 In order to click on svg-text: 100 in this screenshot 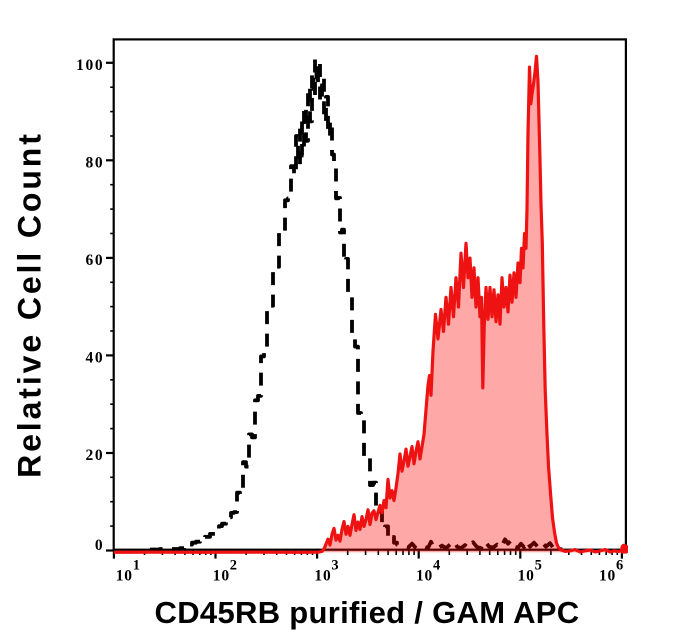, I will do `click(90, 65)`.